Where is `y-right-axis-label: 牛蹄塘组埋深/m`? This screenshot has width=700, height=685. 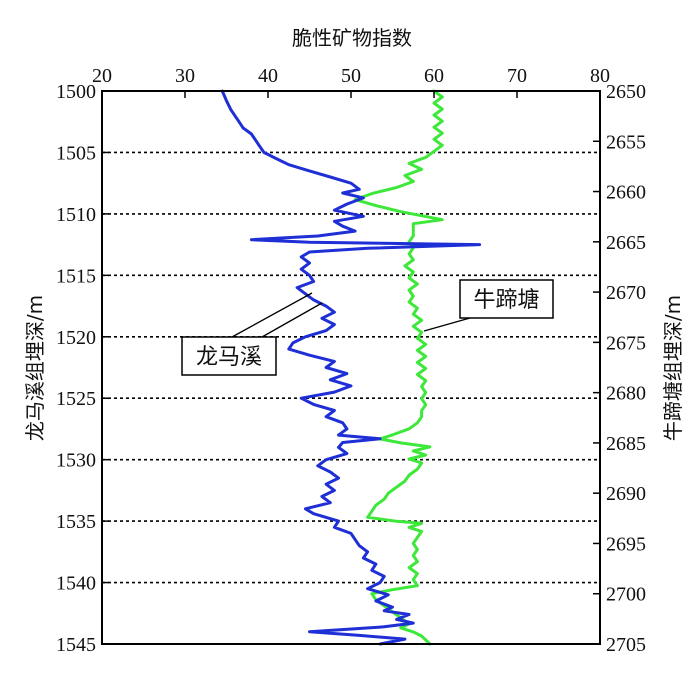
y-right-axis-label: 牛蹄塘组埋深/m is located at coordinates (673, 368).